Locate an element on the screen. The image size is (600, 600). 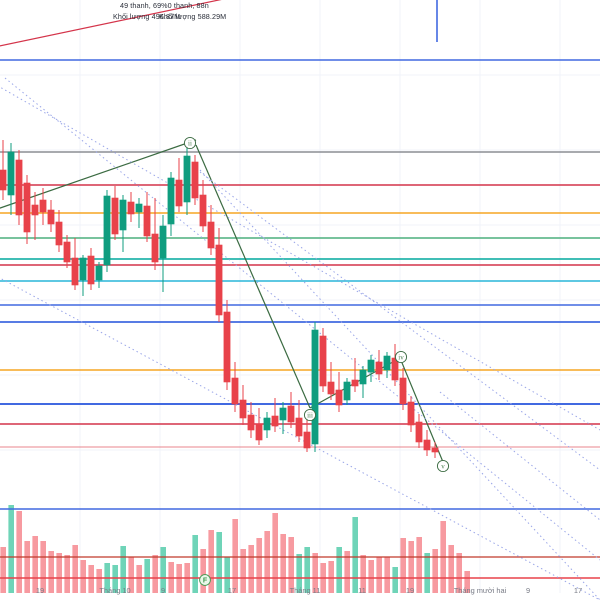
wave-badge is located at coordinates (443, 466).